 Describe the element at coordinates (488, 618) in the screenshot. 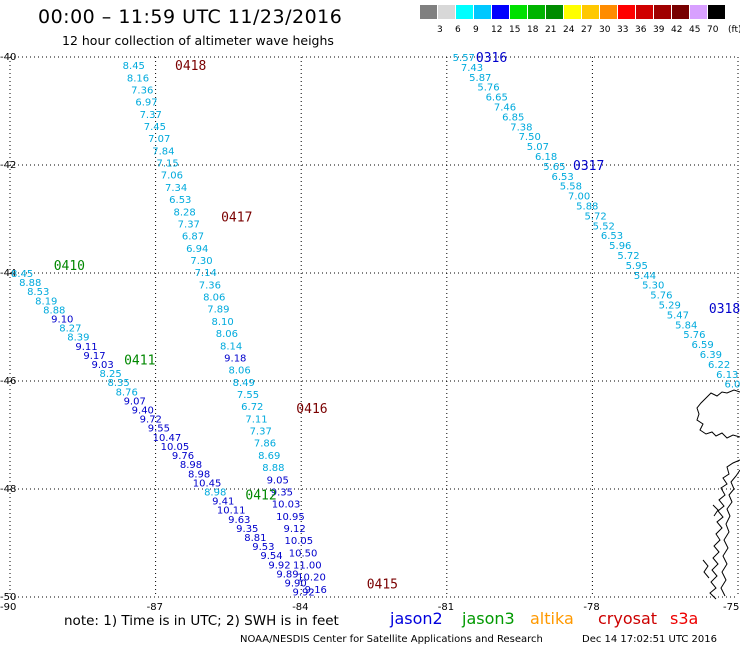

I see `mission-jason3: jason3` at that location.